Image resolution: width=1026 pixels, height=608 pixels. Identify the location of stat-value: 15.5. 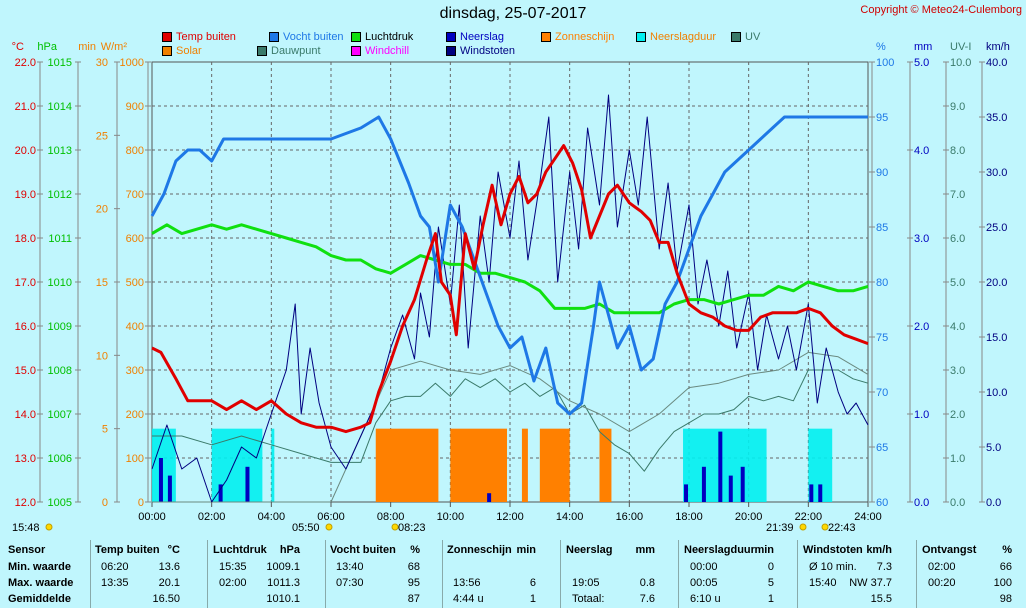
(881, 599).